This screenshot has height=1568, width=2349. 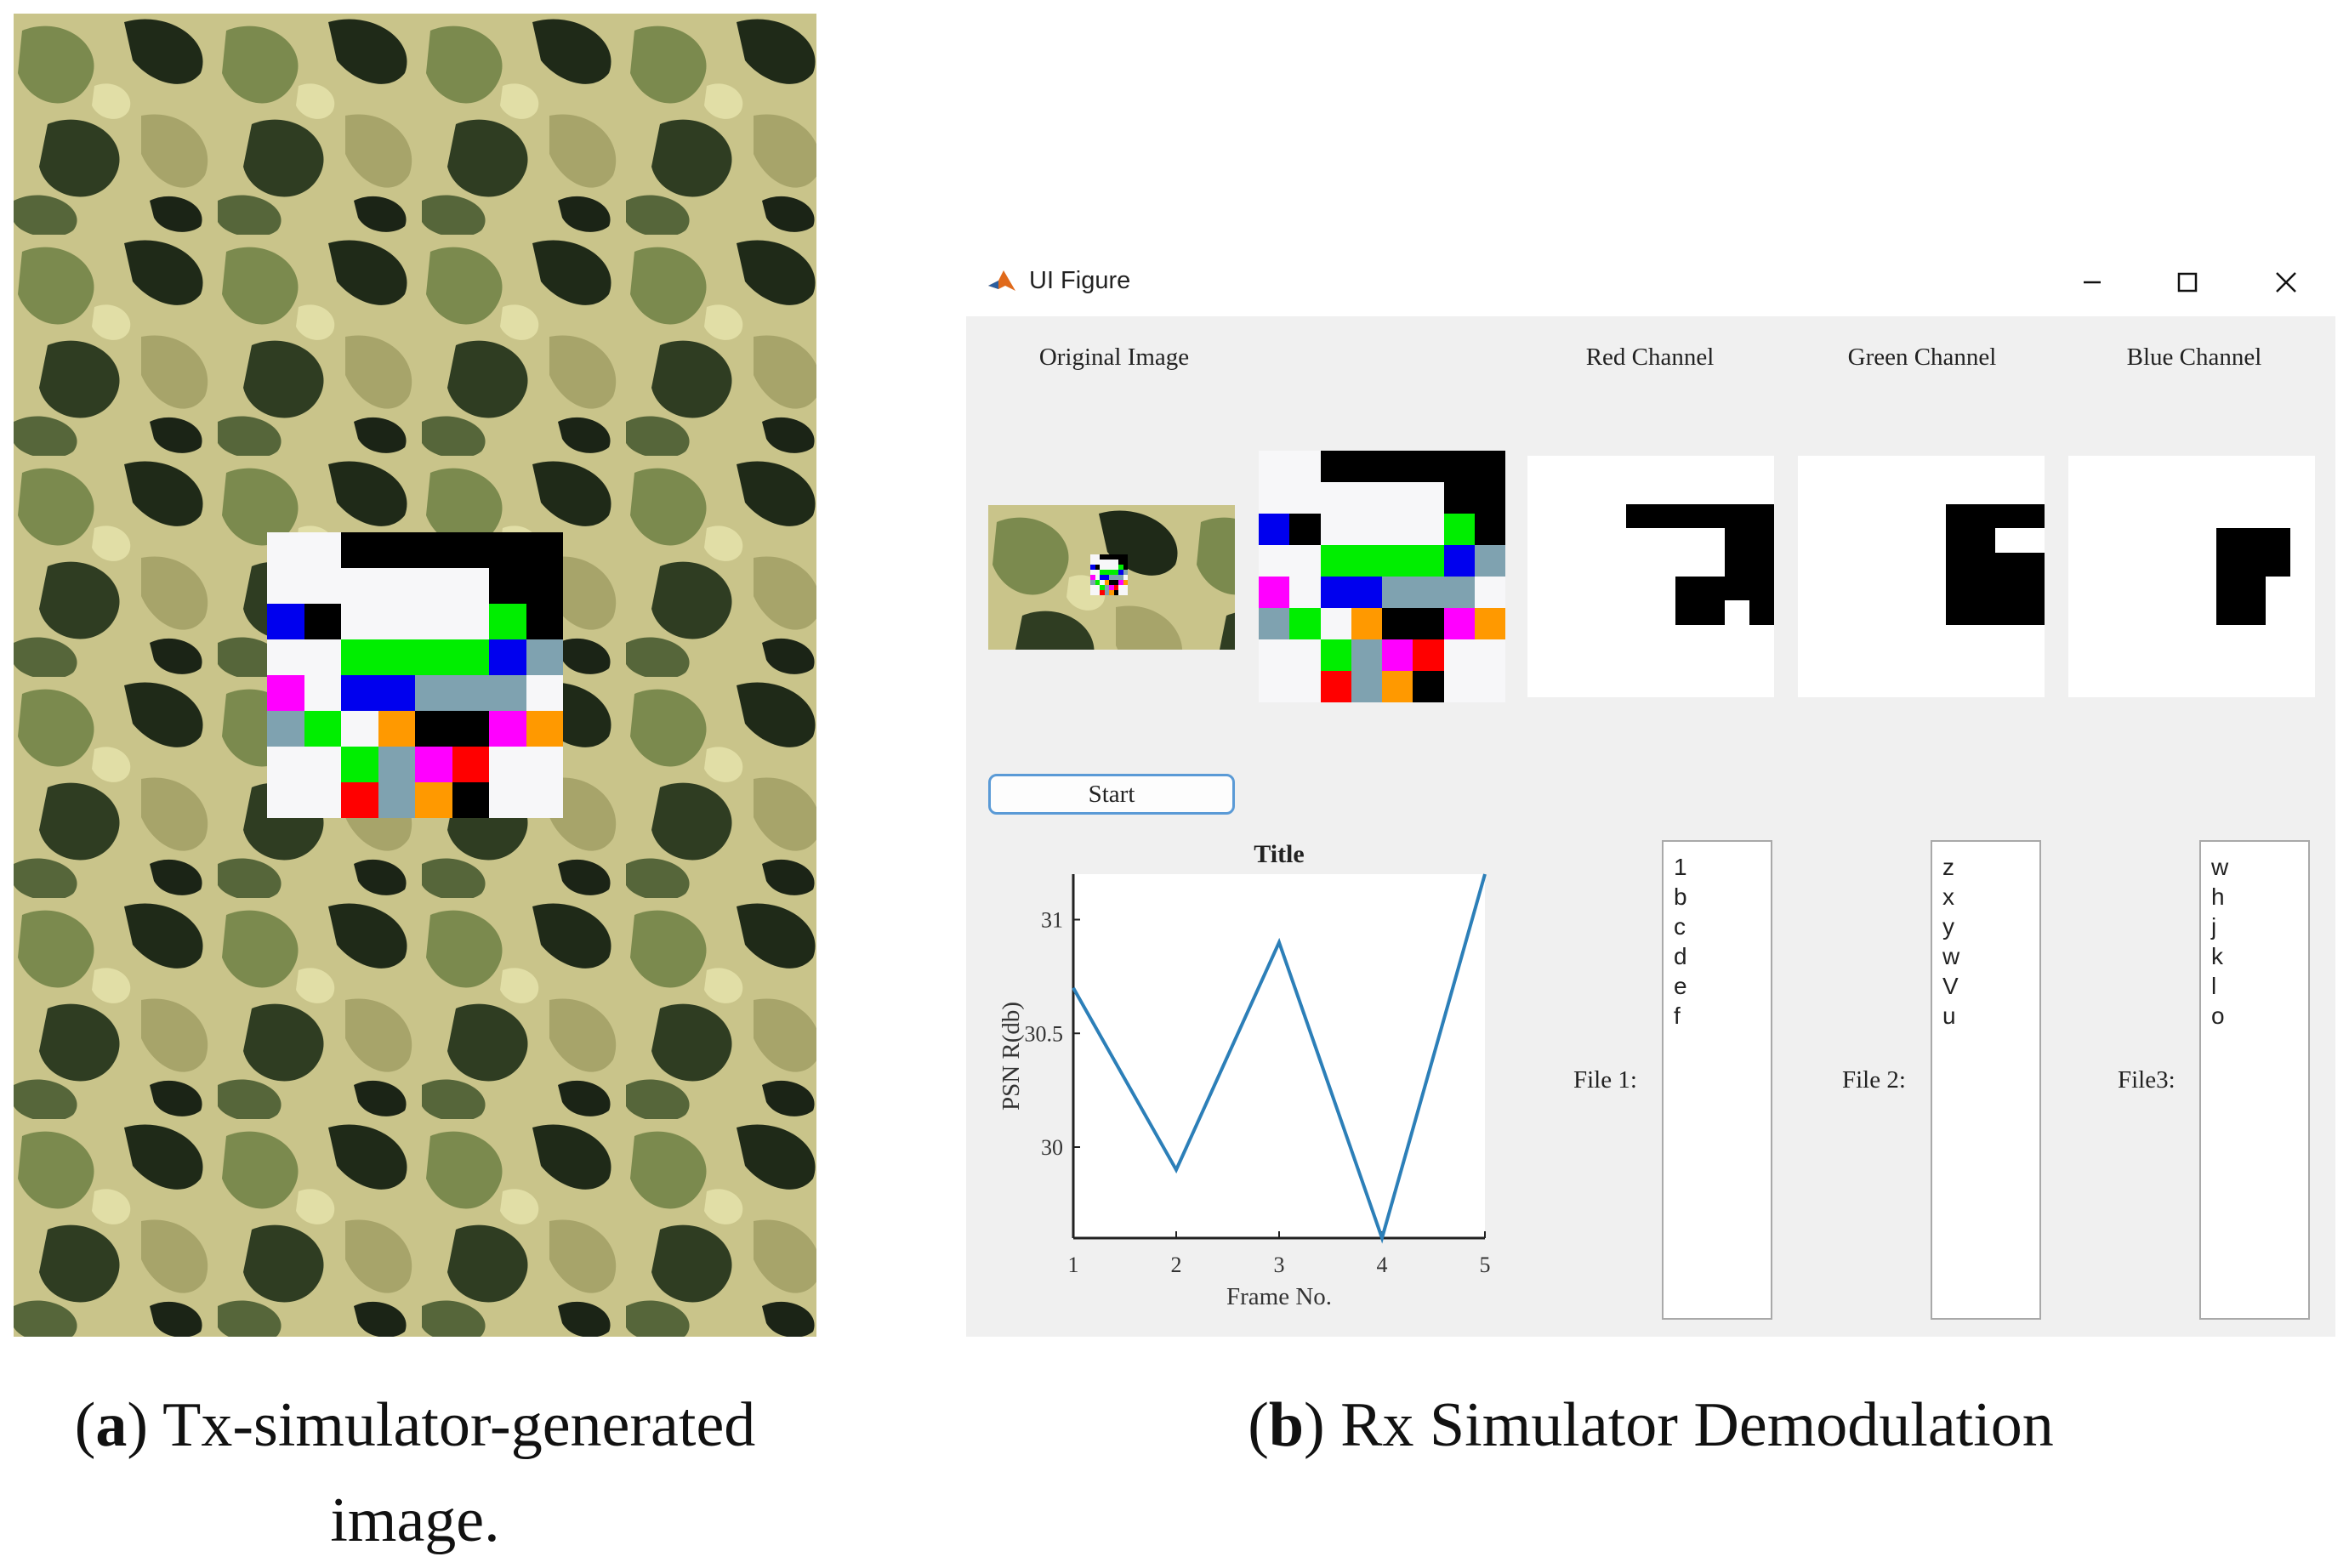 I want to click on list-item: d, so click(x=1722, y=956).